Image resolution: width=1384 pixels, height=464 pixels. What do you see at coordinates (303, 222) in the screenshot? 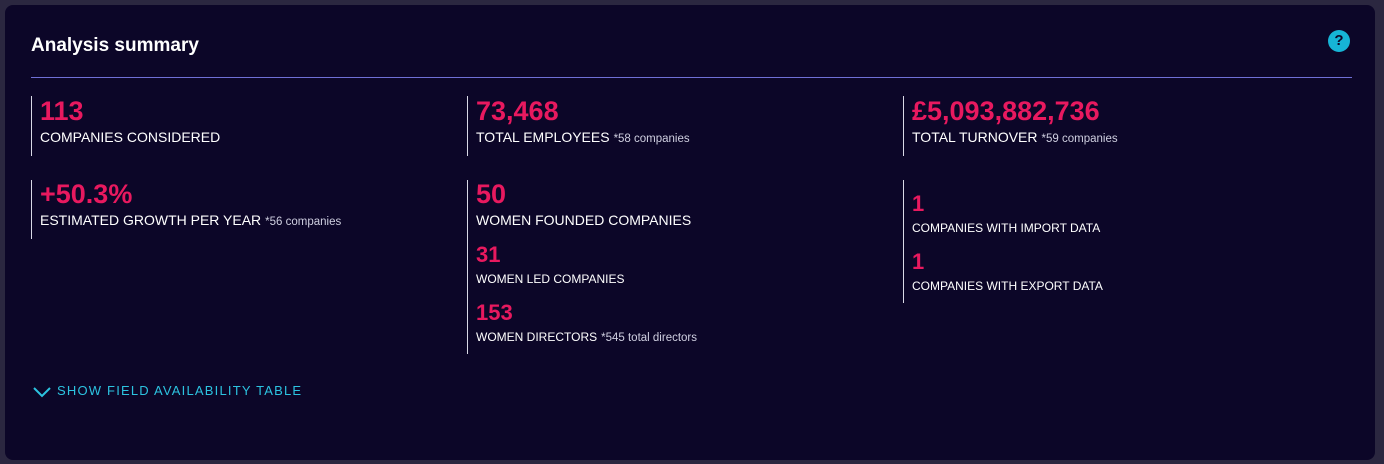
I see `stat-note: *56 companies` at bounding box center [303, 222].